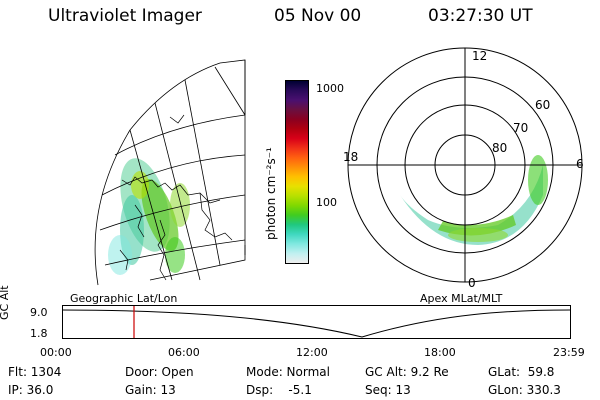  Describe the element at coordinates (39, 333) in the screenshot. I see `timeline-ytick-1_8: 1.8` at that location.